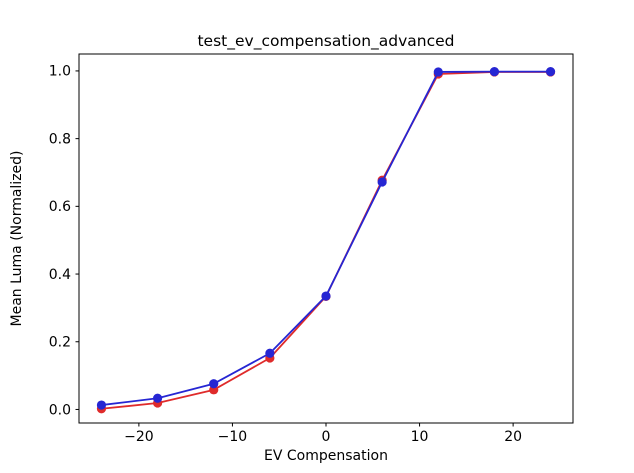 This screenshot has width=634, height=473. I want to click on x-tick-label: −20, so click(139, 437).